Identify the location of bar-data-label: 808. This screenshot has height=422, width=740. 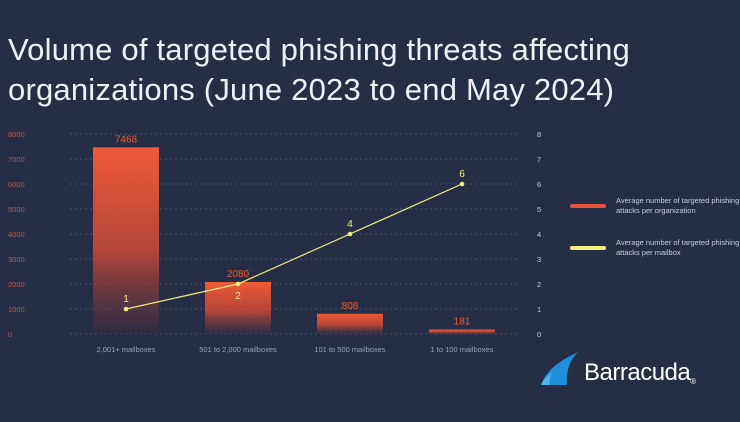
(350, 306).